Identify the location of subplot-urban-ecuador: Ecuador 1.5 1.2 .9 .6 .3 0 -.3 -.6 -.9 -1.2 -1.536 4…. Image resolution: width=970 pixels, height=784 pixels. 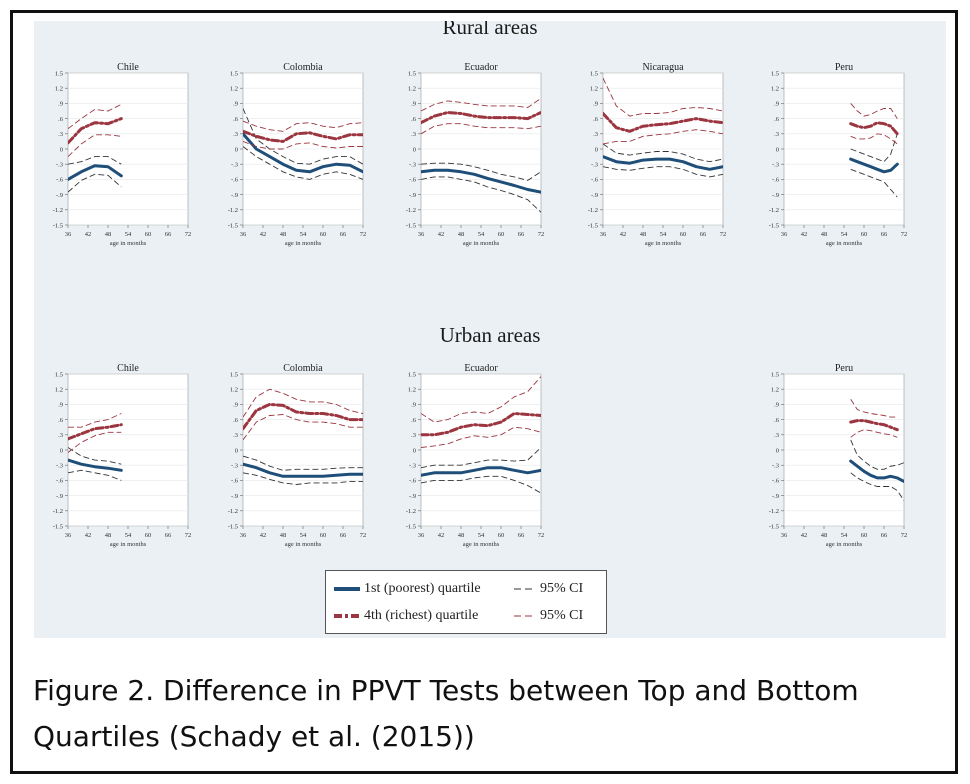
(475, 455).